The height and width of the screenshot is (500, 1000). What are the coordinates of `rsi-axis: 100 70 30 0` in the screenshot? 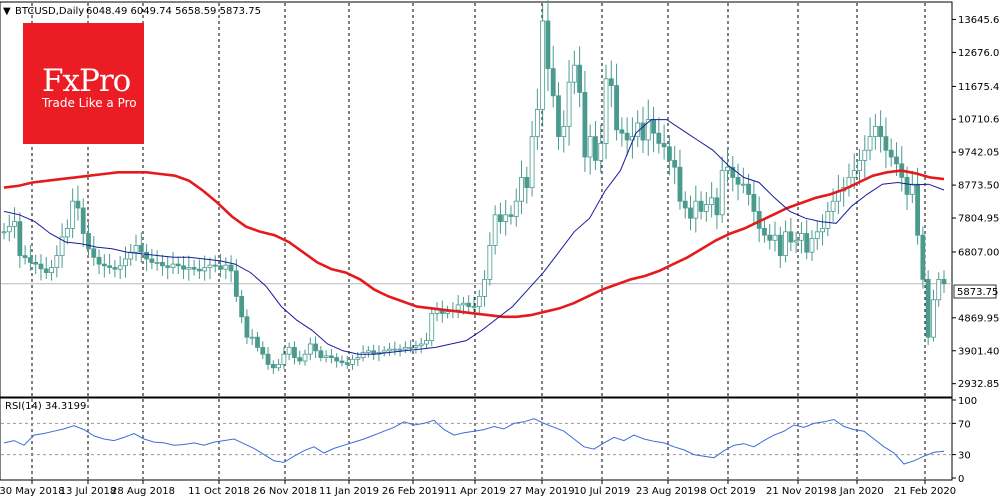 It's located at (964, 440).